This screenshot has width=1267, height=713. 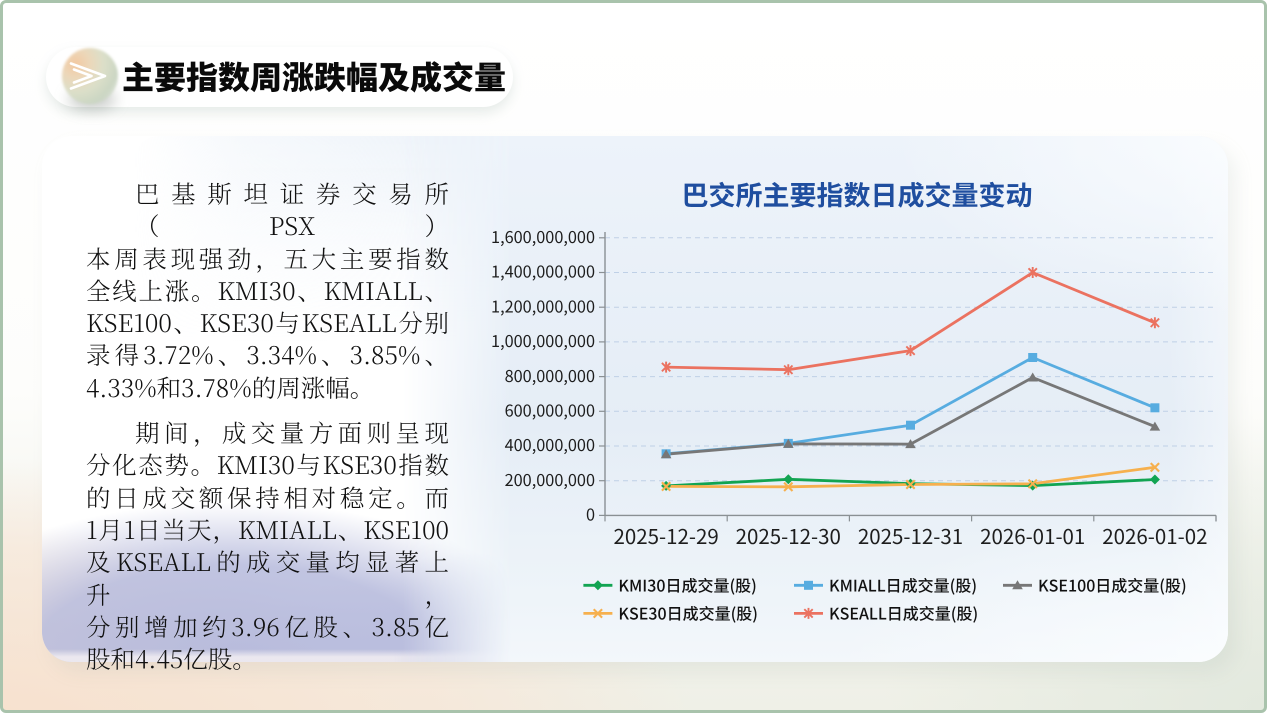 I want to click on svg-text: 2025-12-29, so click(x=665, y=535).